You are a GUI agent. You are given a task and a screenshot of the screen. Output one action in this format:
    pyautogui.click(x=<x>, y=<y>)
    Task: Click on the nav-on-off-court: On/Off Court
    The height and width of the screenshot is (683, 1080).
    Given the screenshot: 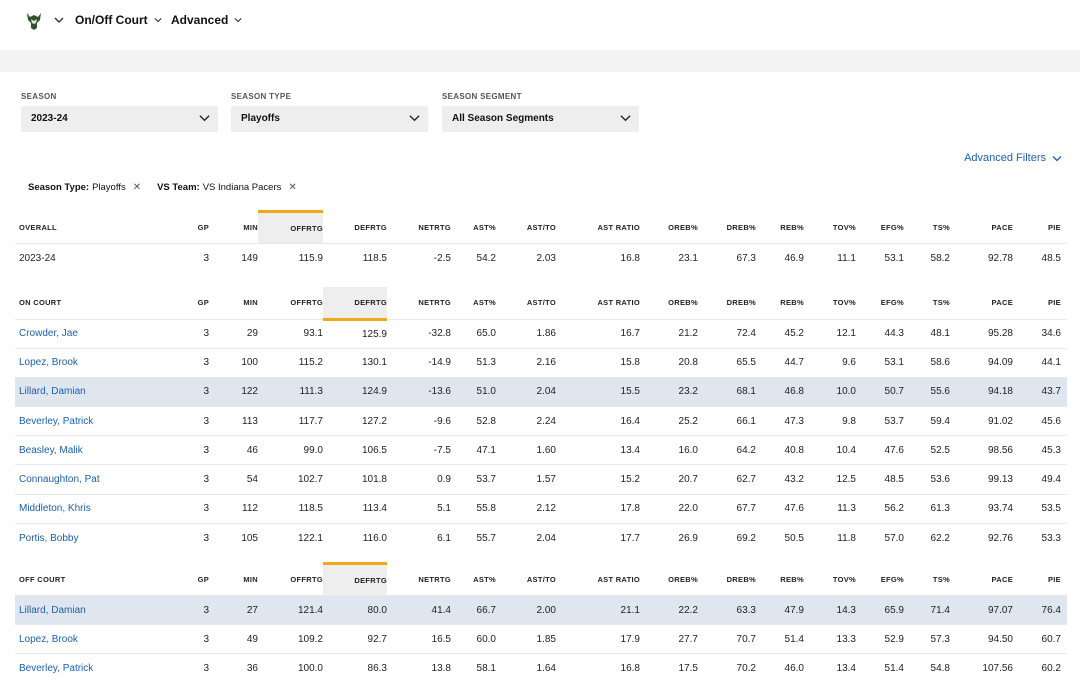 What is the action you would take?
    pyautogui.click(x=118, y=20)
    